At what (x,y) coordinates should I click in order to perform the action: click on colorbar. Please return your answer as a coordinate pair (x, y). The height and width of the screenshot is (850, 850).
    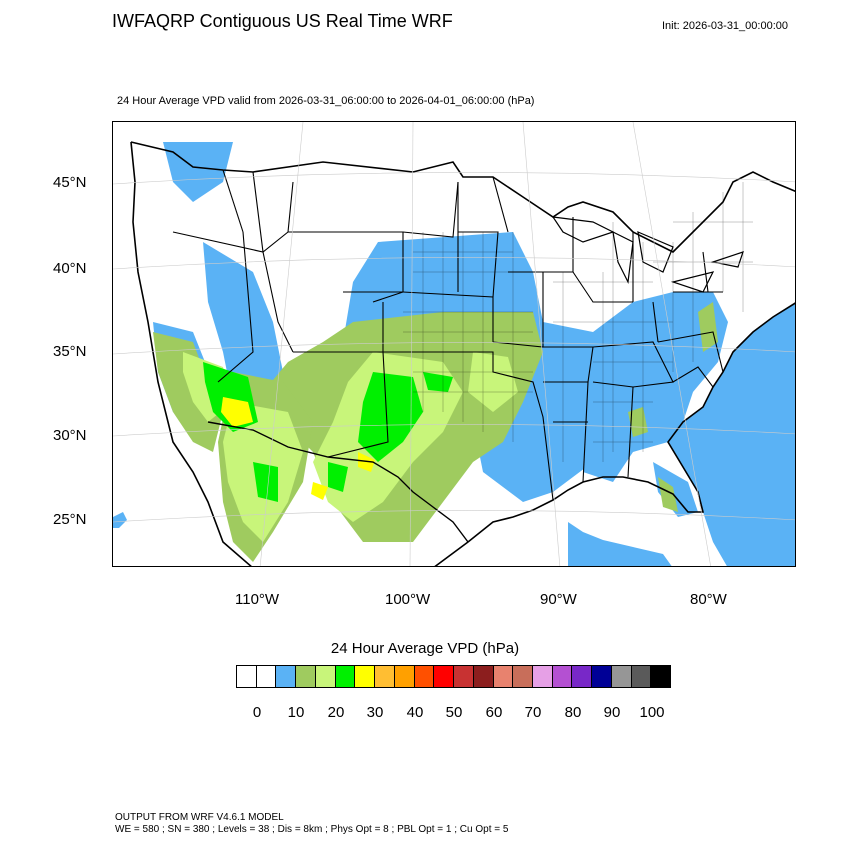
    Looking at the image, I should click on (453, 676).